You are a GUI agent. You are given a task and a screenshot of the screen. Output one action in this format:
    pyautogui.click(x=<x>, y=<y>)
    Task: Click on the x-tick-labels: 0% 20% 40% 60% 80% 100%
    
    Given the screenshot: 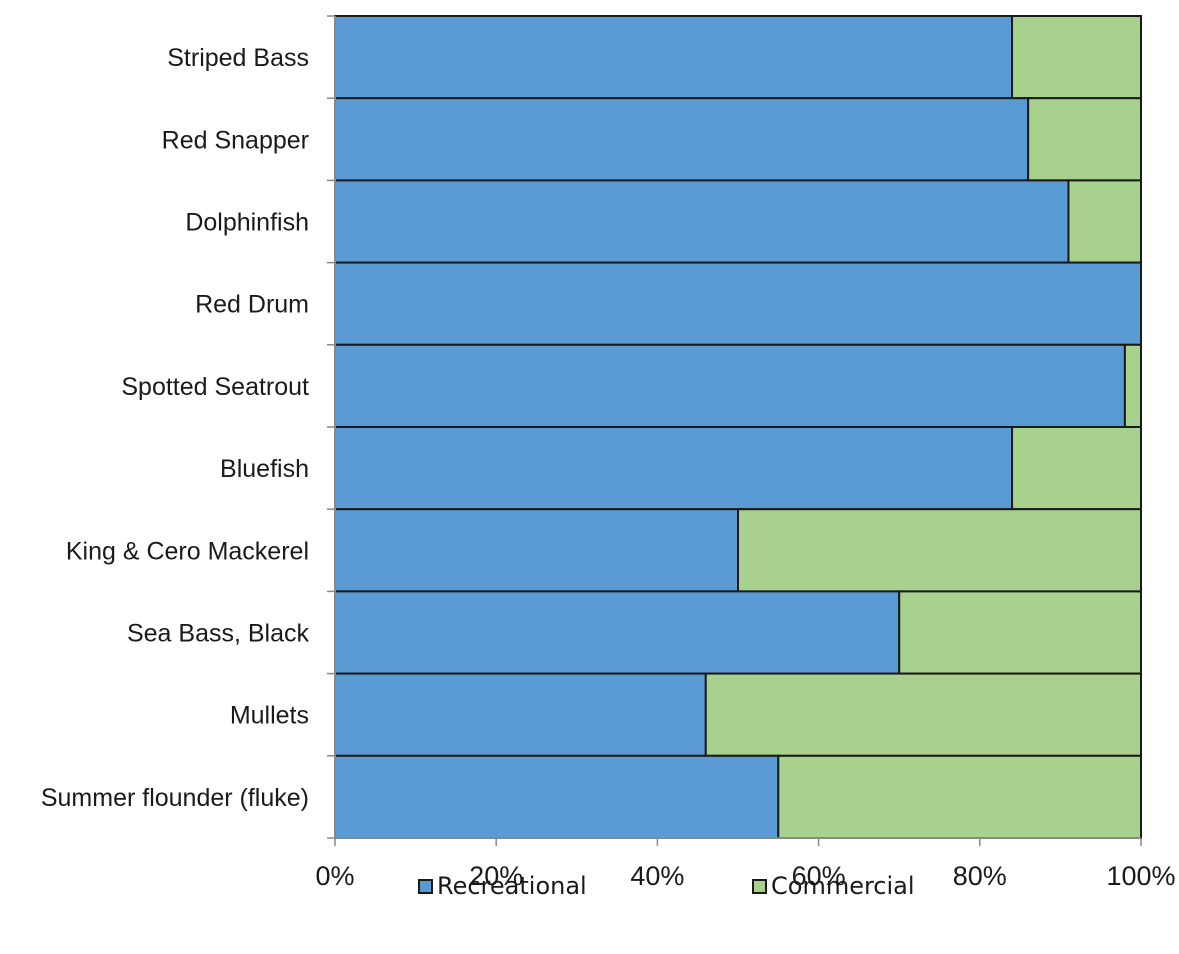 What is the action you would take?
    pyautogui.click(x=745, y=876)
    